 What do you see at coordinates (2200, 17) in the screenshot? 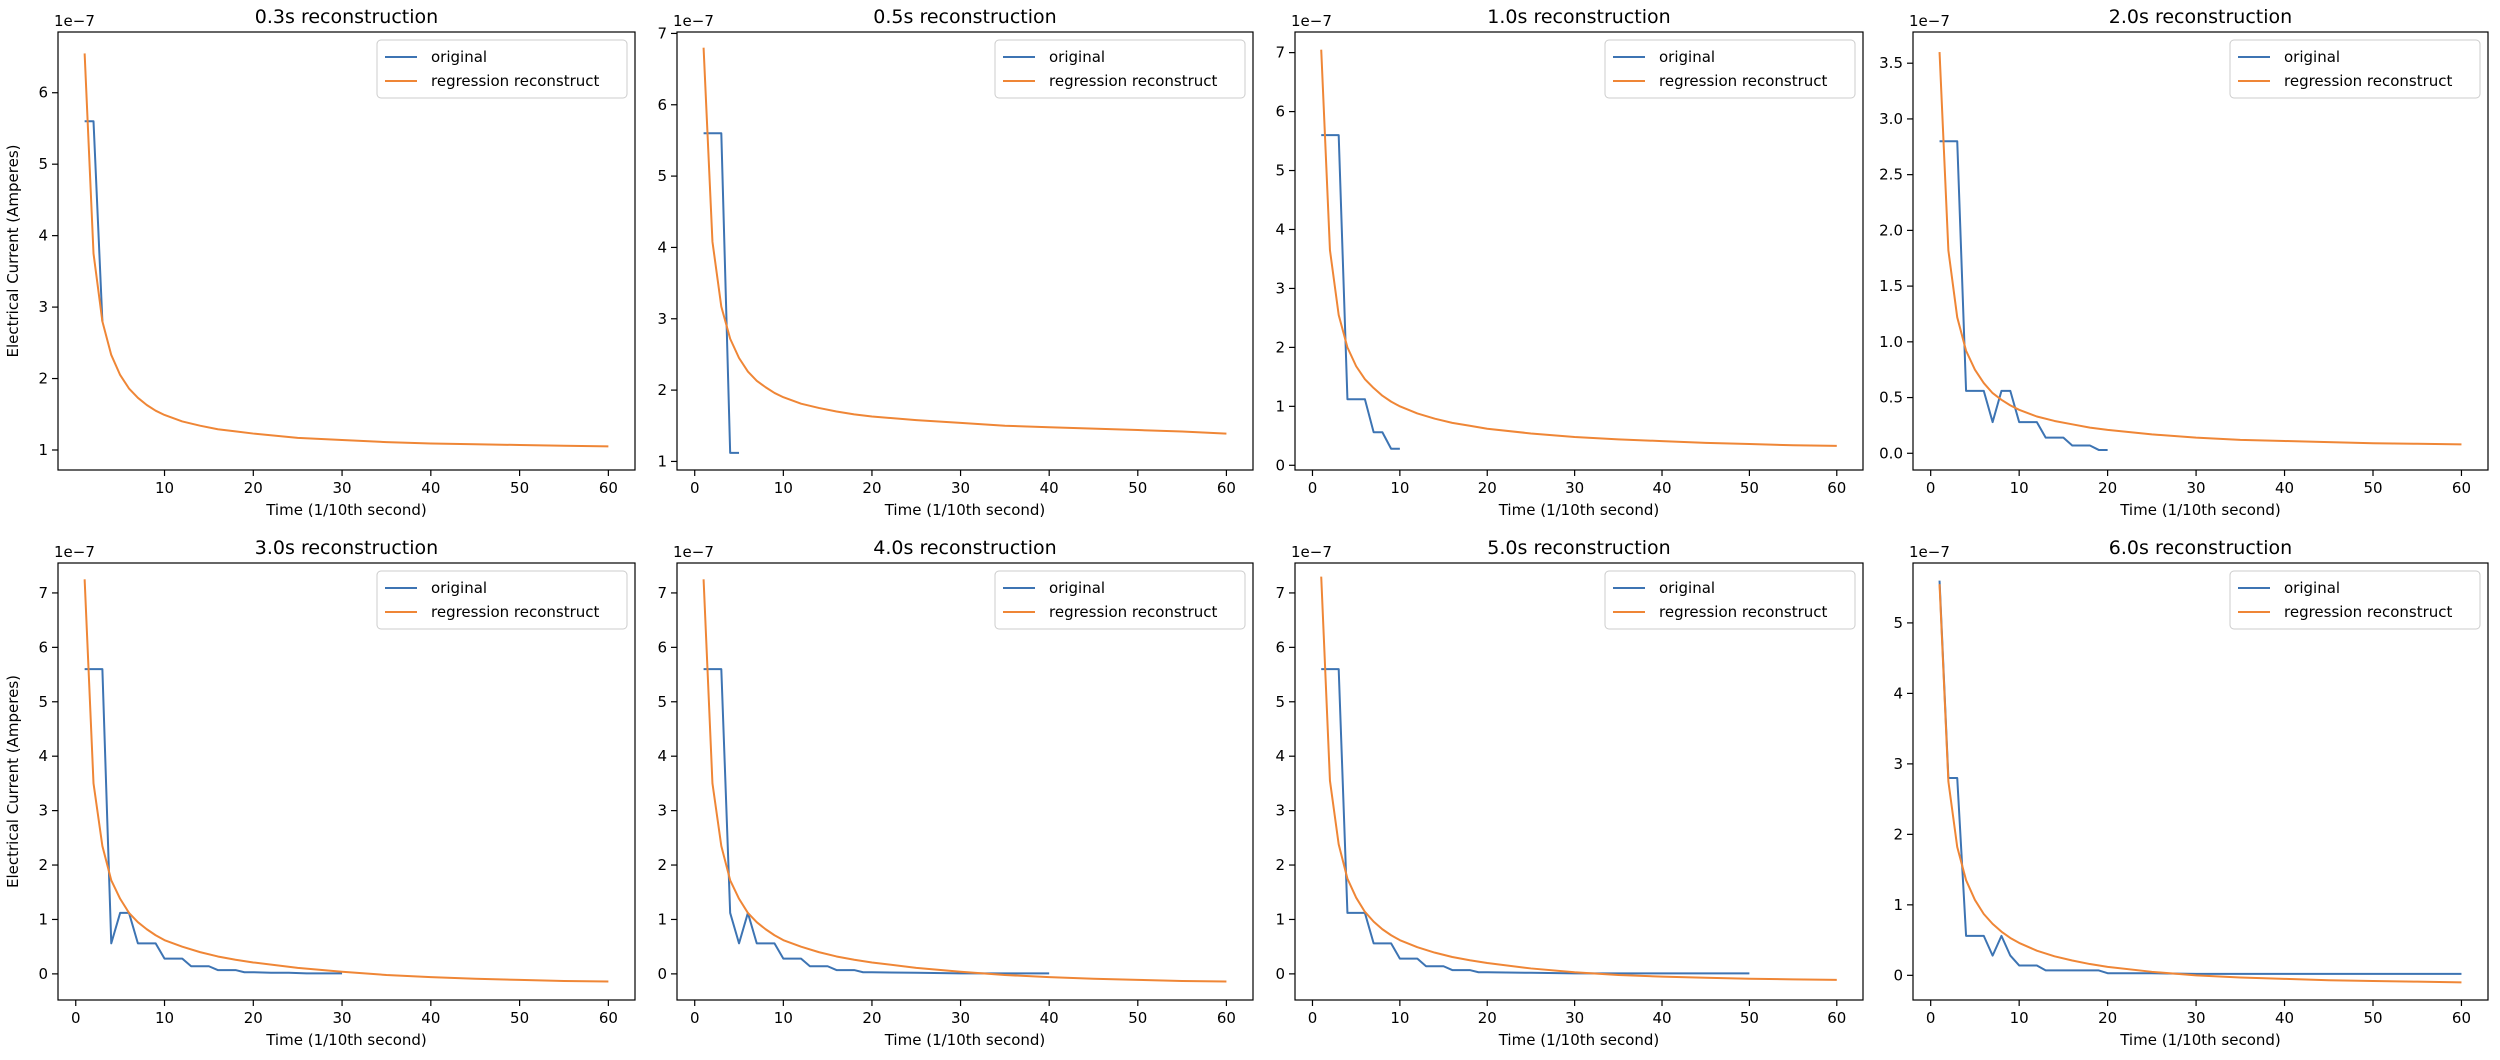
I see `chart-title: 2.0s reconstruction` at bounding box center [2200, 17].